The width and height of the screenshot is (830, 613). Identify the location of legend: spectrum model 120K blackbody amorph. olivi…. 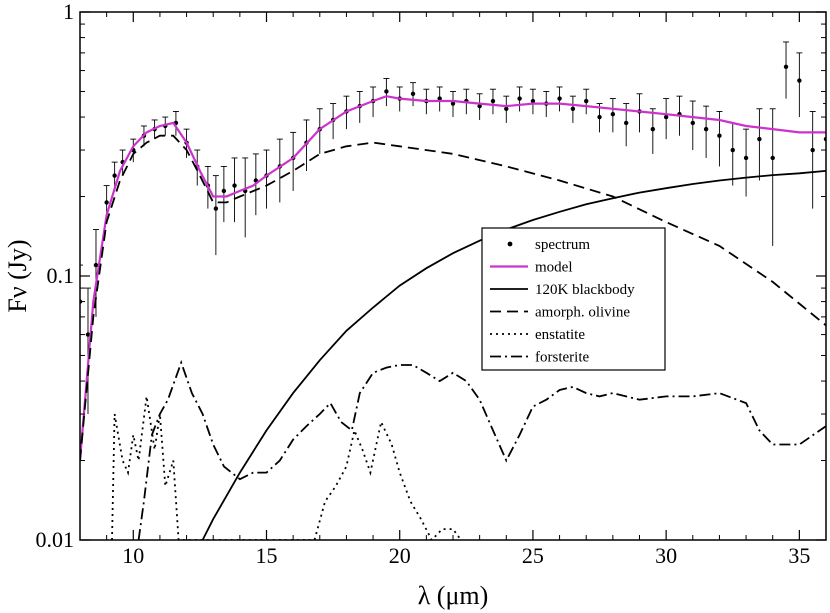
(573, 299).